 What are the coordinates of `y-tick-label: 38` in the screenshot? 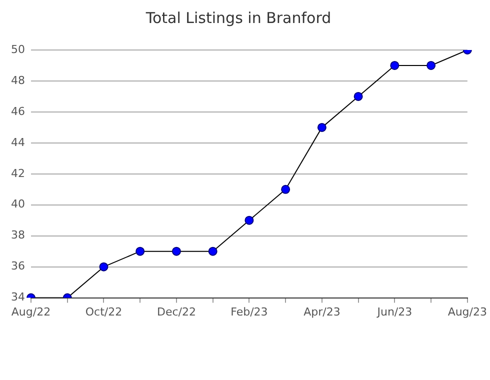 It's located at (17, 235).